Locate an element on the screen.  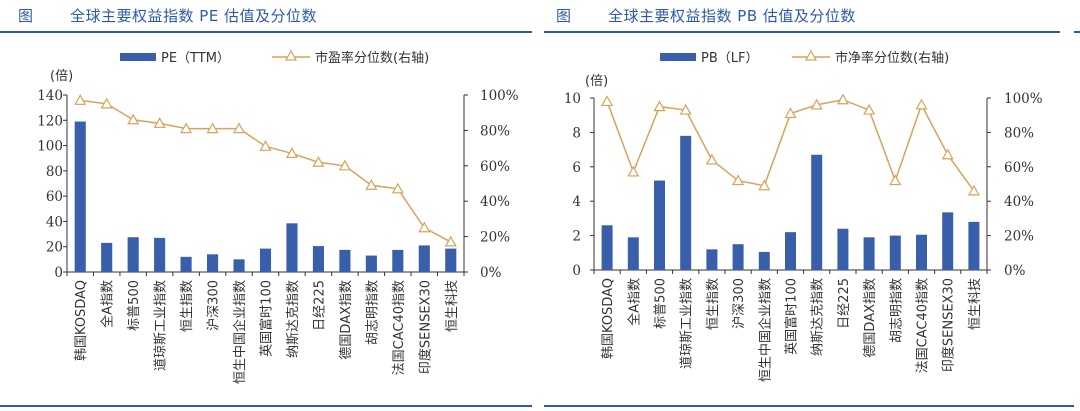
y-tick-label: 120 is located at coordinates (50, 121).